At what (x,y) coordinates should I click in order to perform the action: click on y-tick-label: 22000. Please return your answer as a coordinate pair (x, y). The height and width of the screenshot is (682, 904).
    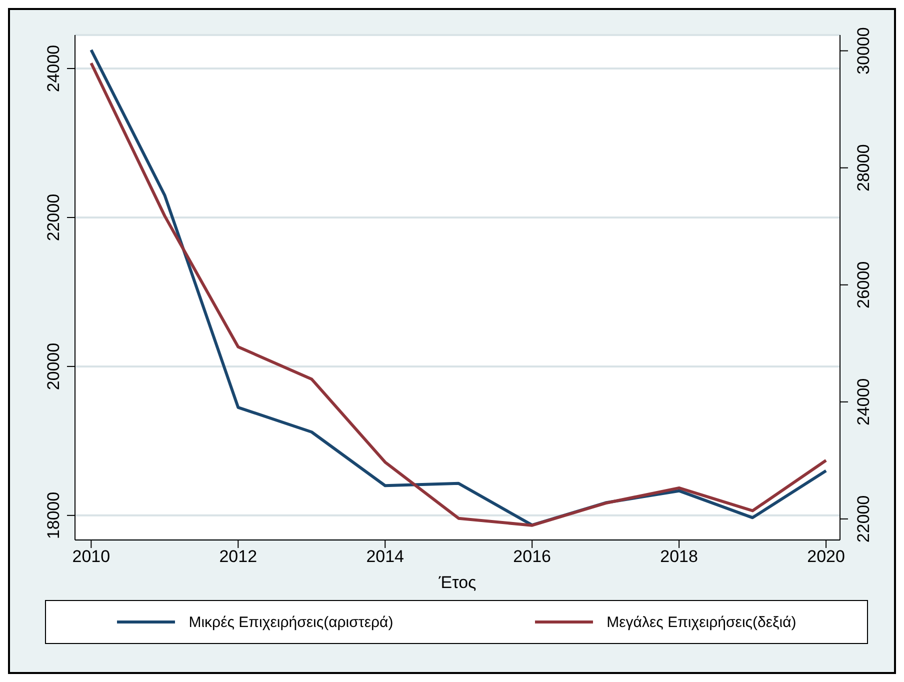
    Looking at the image, I should click on (53, 218).